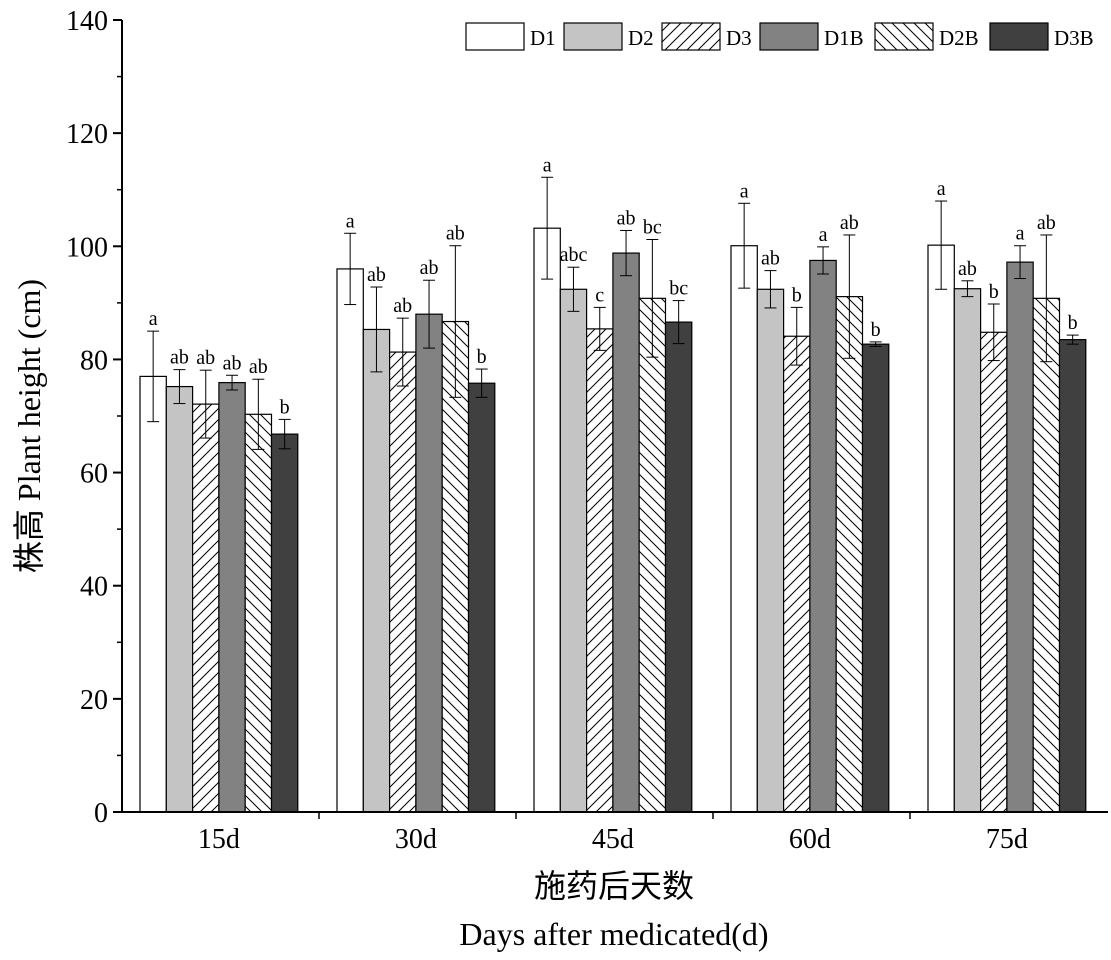 This screenshot has width=1111, height=960. I want to click on bar-d2b-30d, so click(455, 566).